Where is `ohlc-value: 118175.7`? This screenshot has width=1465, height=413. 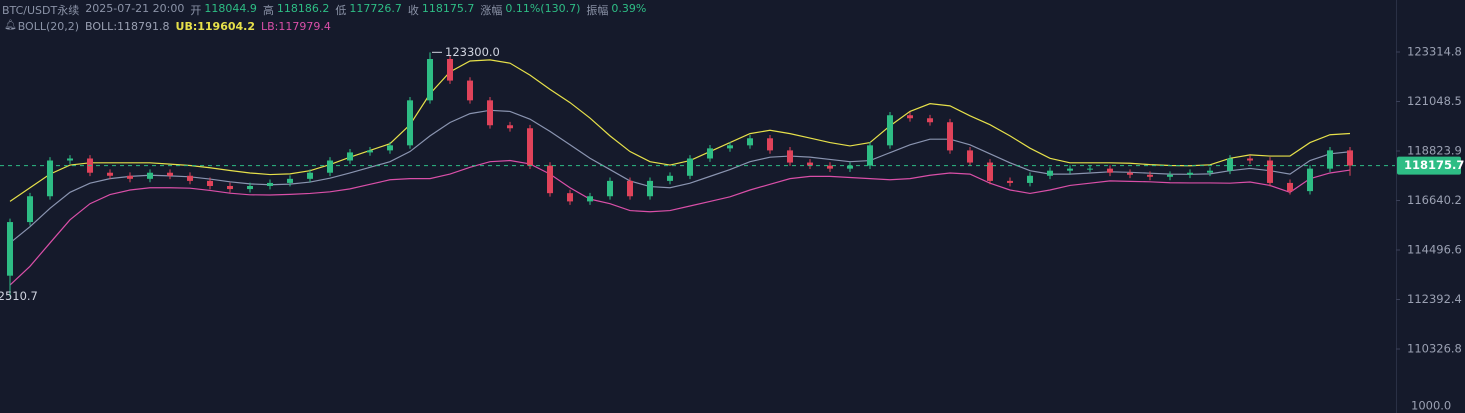 ohlc-value: 118175.7 is located at coordinates (448, 8).